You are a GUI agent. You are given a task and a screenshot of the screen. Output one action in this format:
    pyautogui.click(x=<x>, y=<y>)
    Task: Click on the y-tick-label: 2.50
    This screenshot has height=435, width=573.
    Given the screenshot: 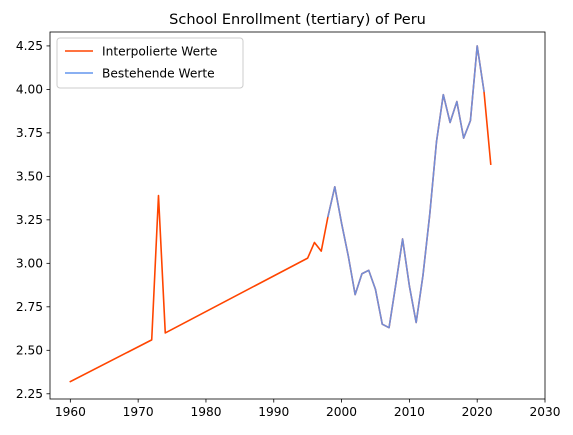 What is the action you would take?
    pyautogui.click(x=29, y=351)
    